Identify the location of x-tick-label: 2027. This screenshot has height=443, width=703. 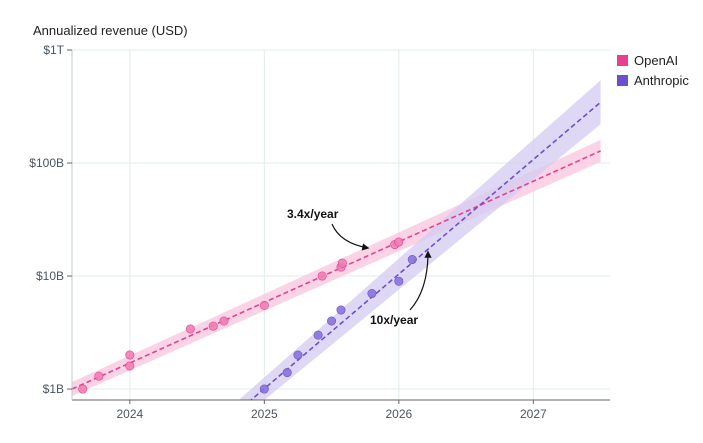
(533, 414).